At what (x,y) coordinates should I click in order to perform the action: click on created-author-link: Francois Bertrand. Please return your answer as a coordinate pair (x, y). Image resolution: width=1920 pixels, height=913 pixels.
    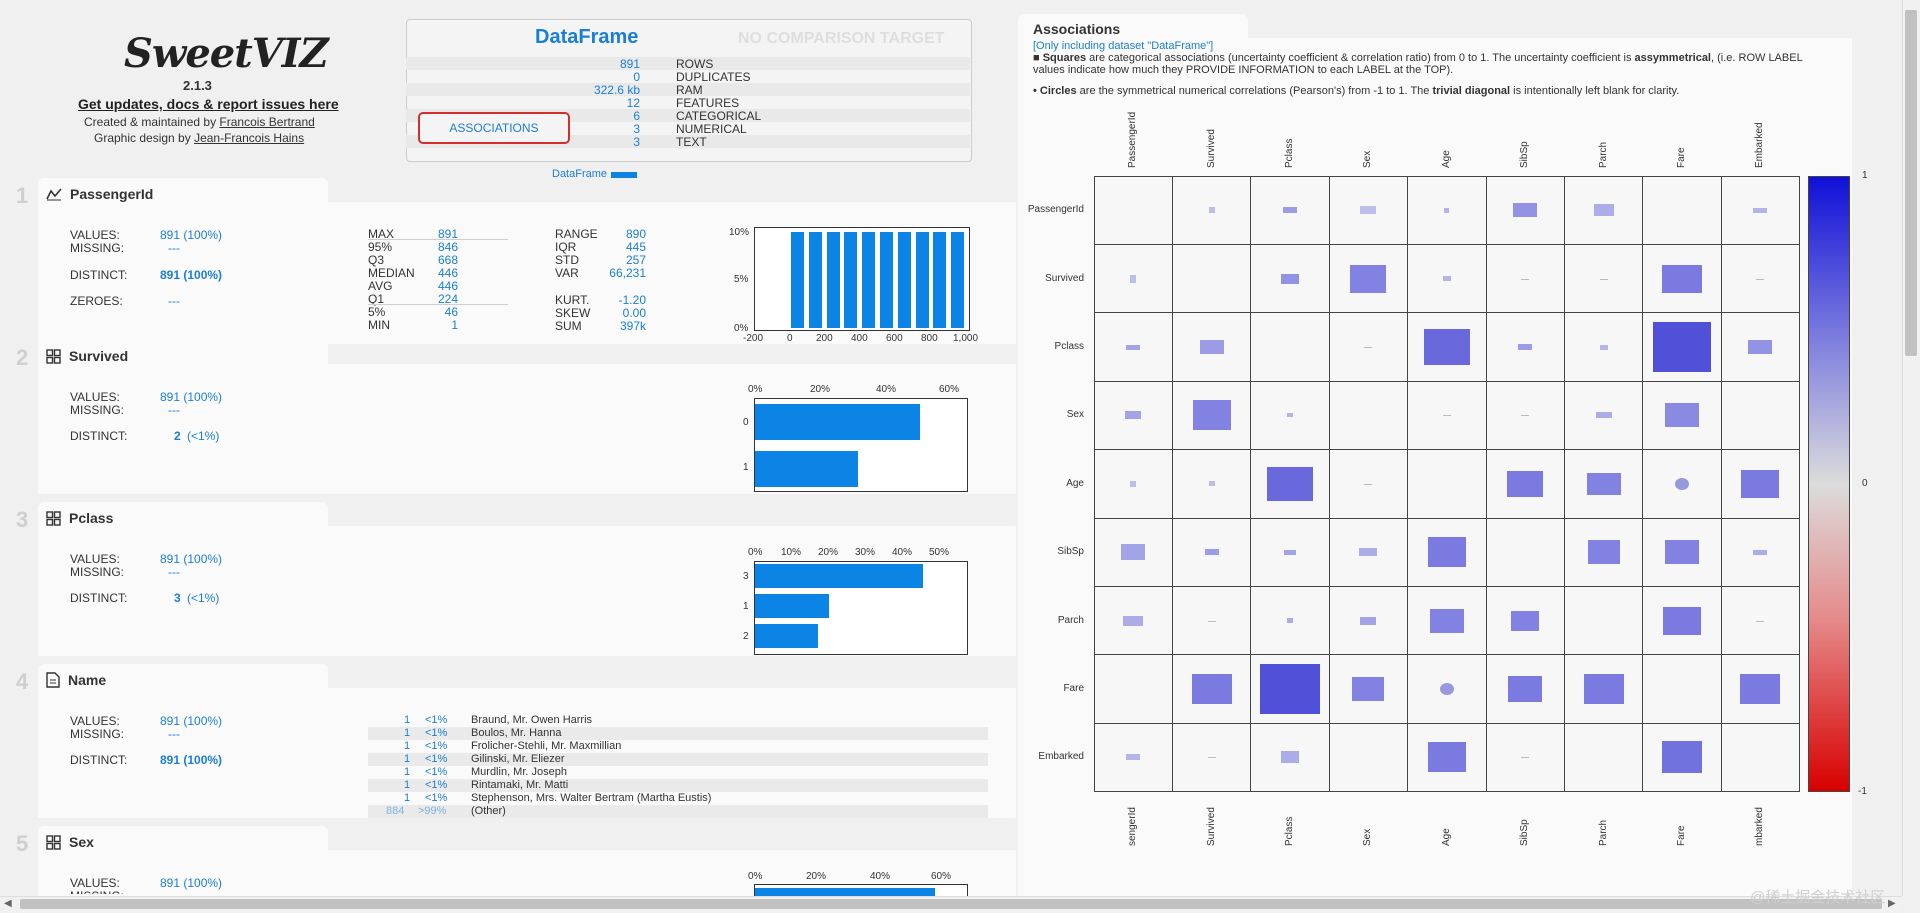
    Looking at the image, I should click on (267, 122).